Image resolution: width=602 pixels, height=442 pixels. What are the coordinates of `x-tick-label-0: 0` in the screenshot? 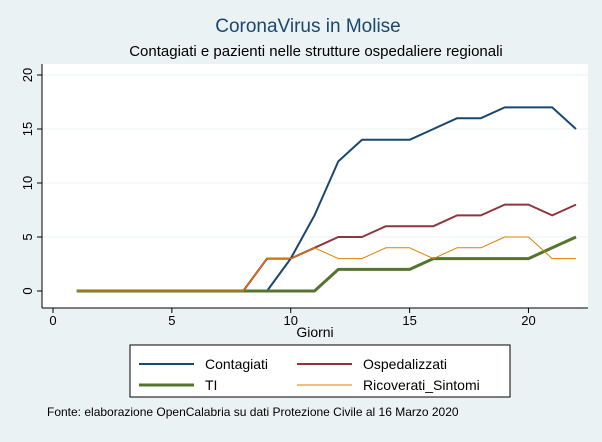 It's located at (52, 320).